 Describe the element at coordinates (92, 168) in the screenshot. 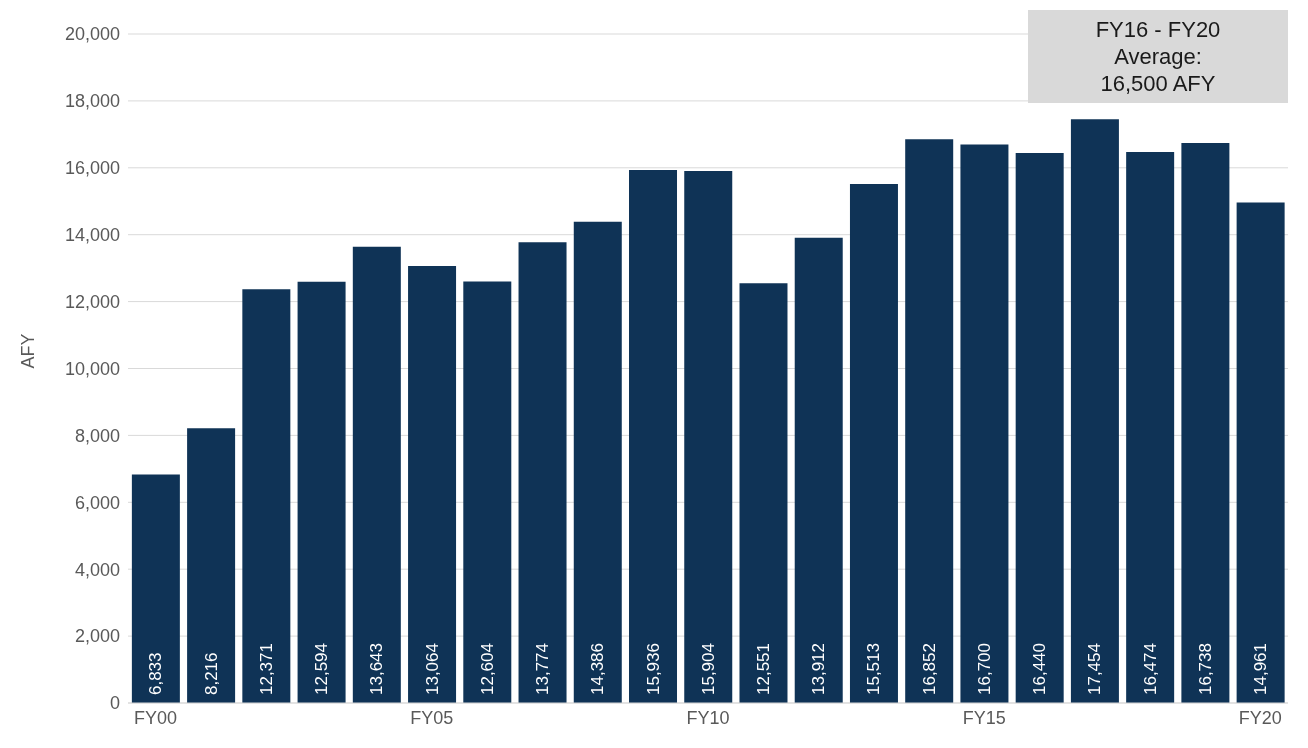

I see `y-tick-label: 16,000` at that location.